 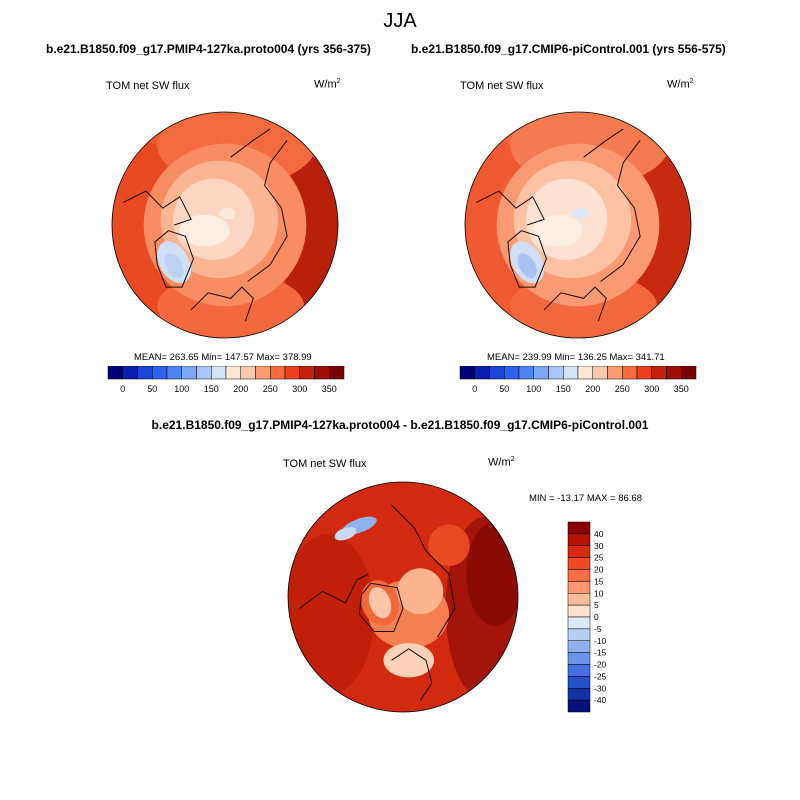 What do you see at coordinates (329, 389) in the screenshot?
I see `left-colorbar-tick-label: 350` at bounding box center [329, 389].